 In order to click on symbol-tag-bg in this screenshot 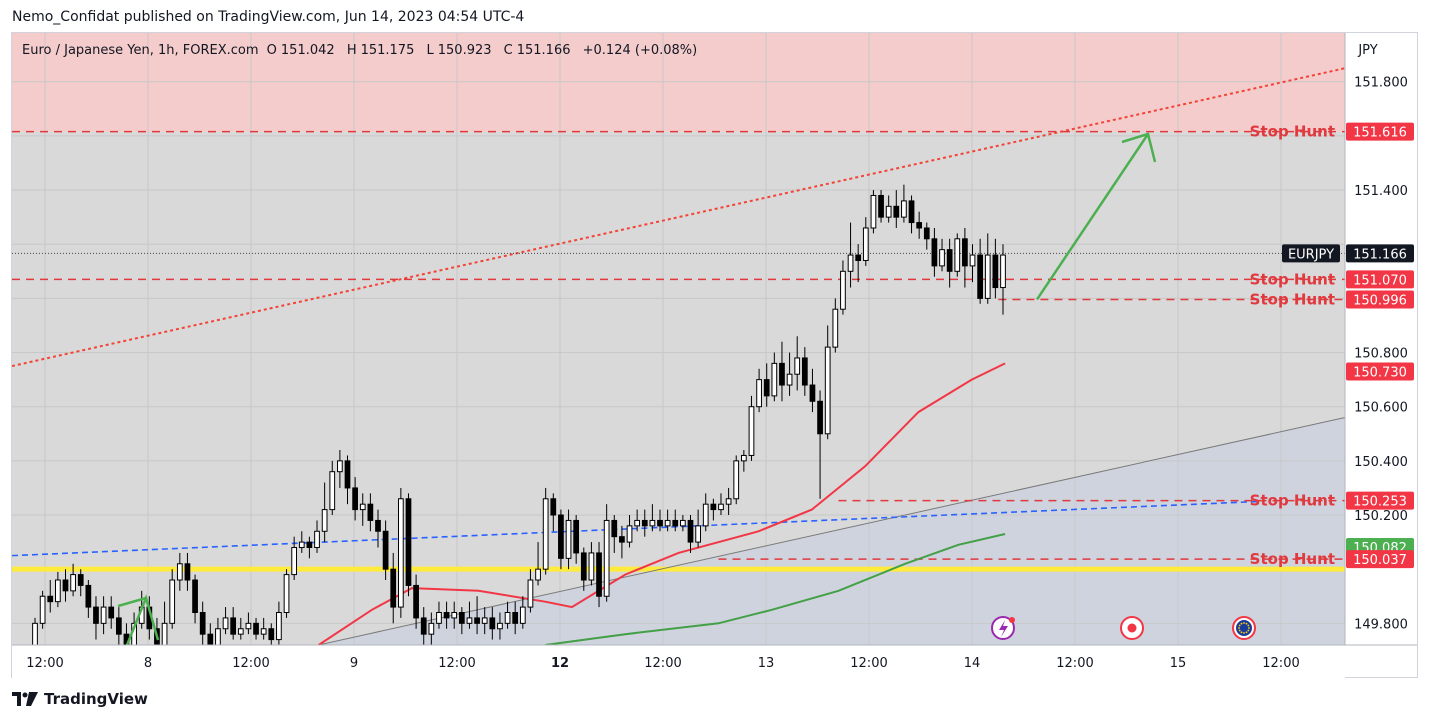, I will do `click(1311, 253)`.